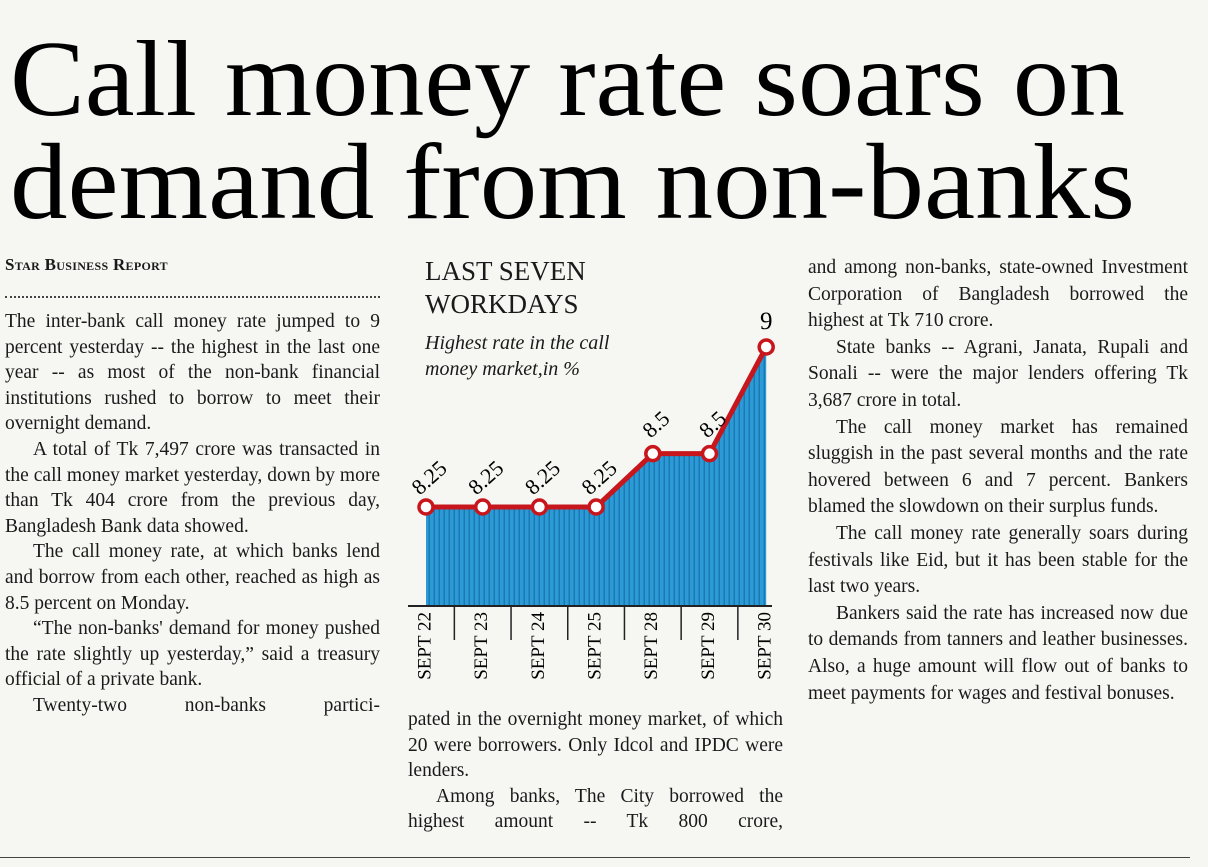 The height and width of the screenshot is (867, 1208). What do you see at coordinates (765, 646) in the screenshot?
I see `x-tick-label: SEPT 30` at bounding box center [765, 646].